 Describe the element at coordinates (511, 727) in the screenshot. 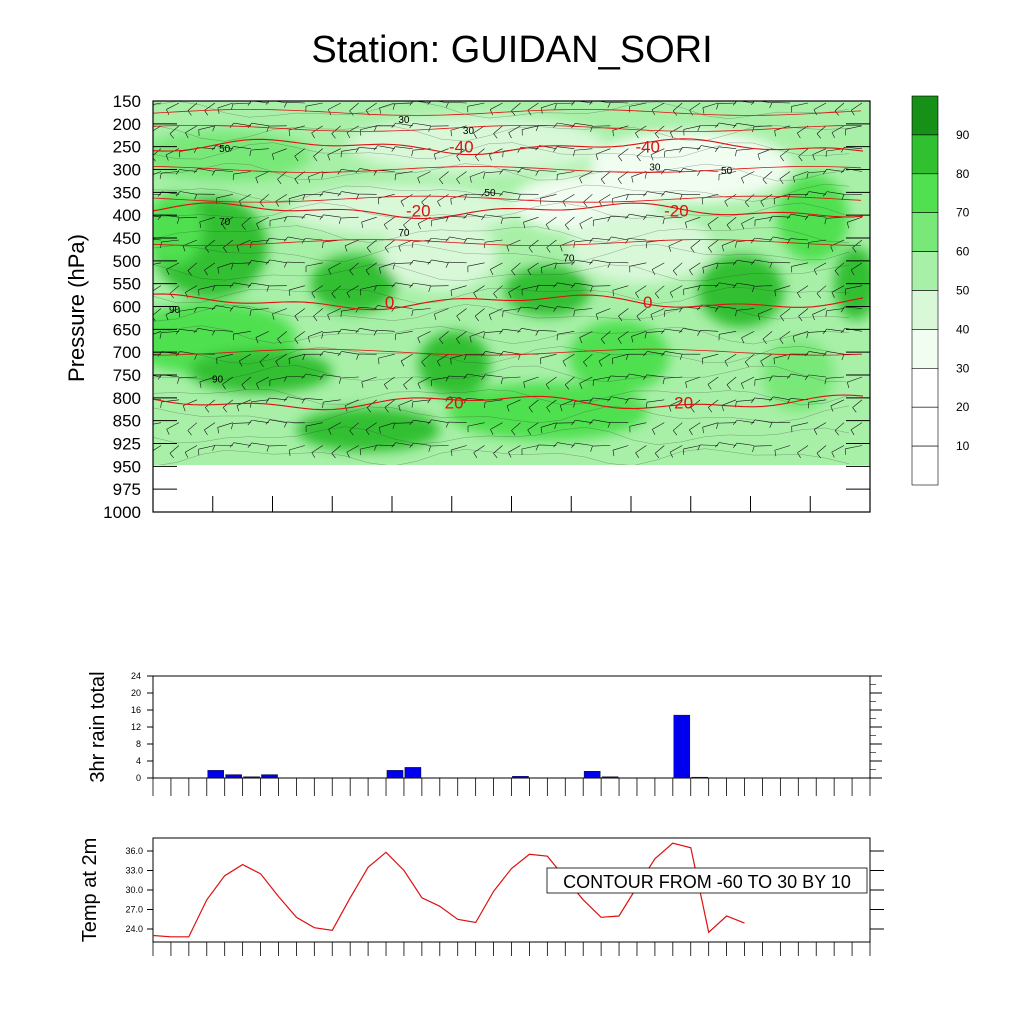

I see `rain-plot-frame` at that location.